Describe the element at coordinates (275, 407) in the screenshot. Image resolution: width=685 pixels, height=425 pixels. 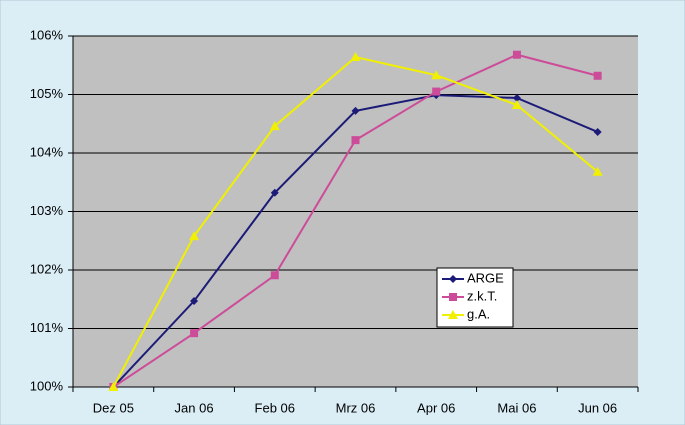
I see `x-tick-label: Feb 06` at that location.